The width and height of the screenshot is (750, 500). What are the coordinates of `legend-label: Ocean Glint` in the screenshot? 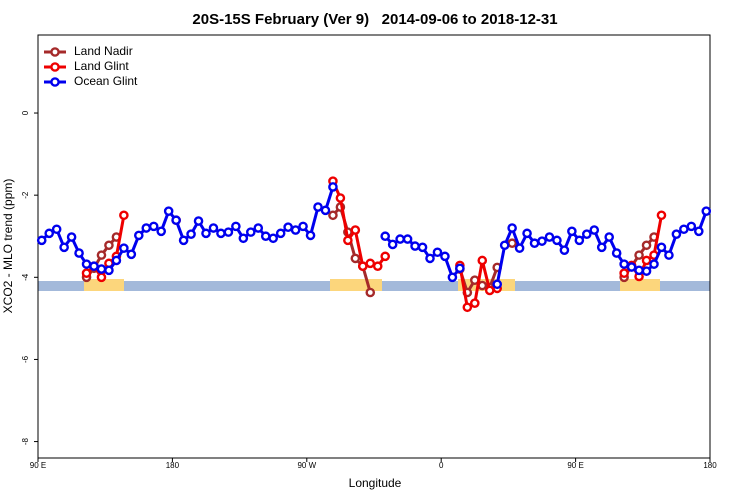 It's located at (106, 81).